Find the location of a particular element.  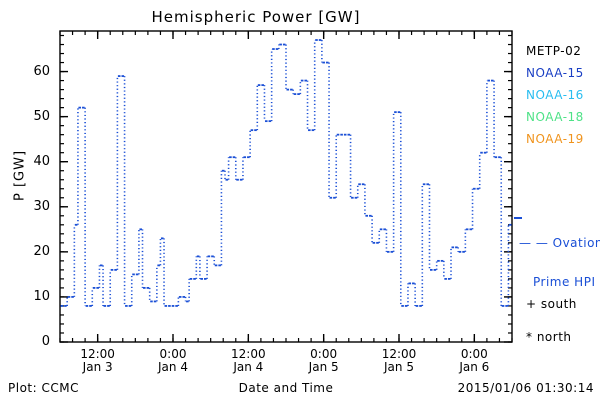

legend-marker-label-south: south is located at coordinates (556, 304).